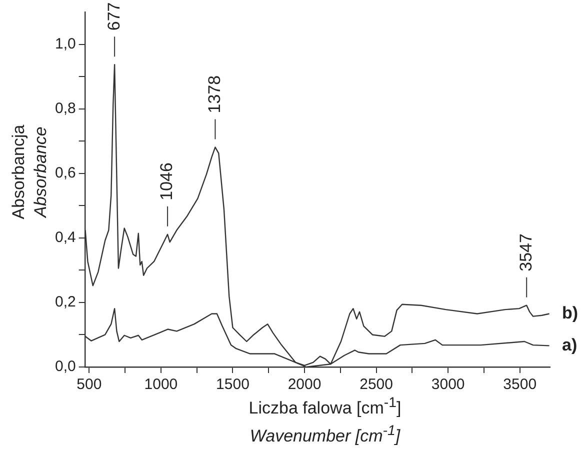 The image size is (584, 453). What do you see at coordinates (166, 181) in the screenshot?
I see `annotation: 1046` at bounding box center [166, 181].